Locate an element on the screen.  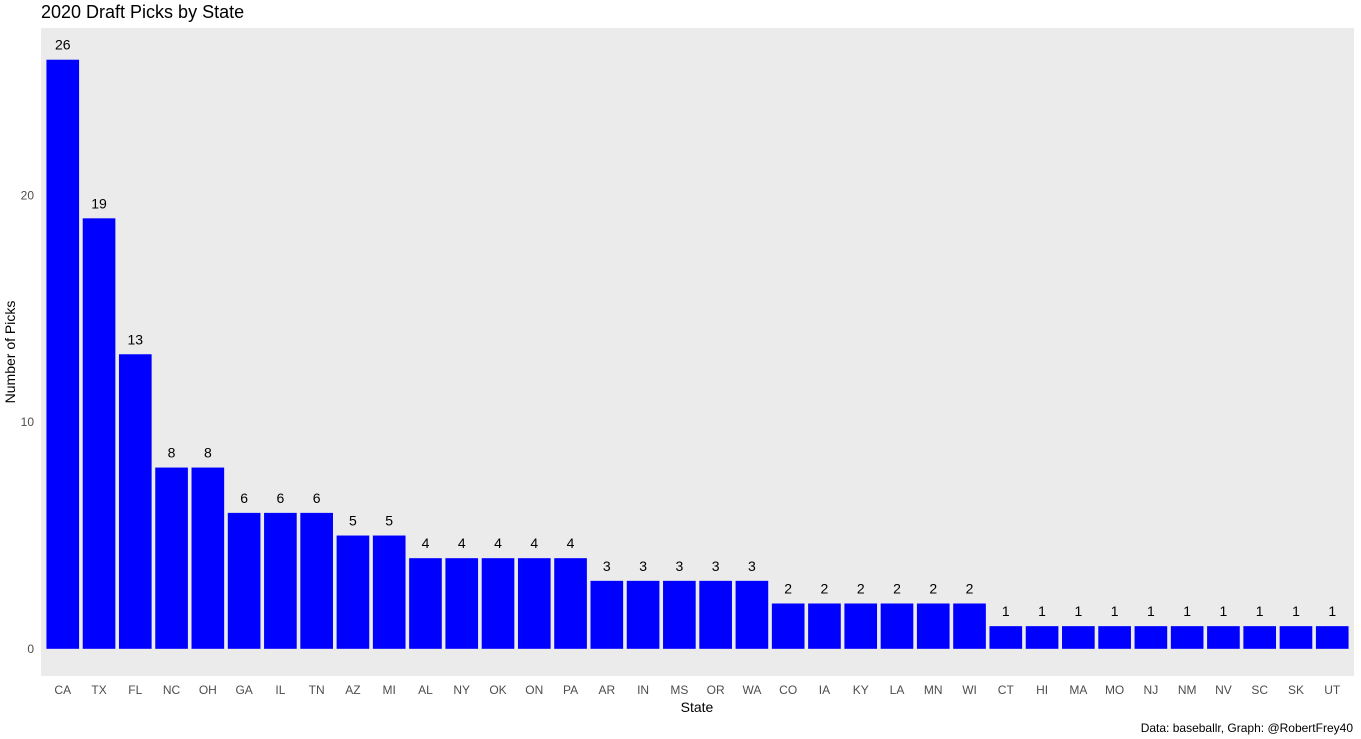
x-tick-label: AL is located at coordinates (425, 690).